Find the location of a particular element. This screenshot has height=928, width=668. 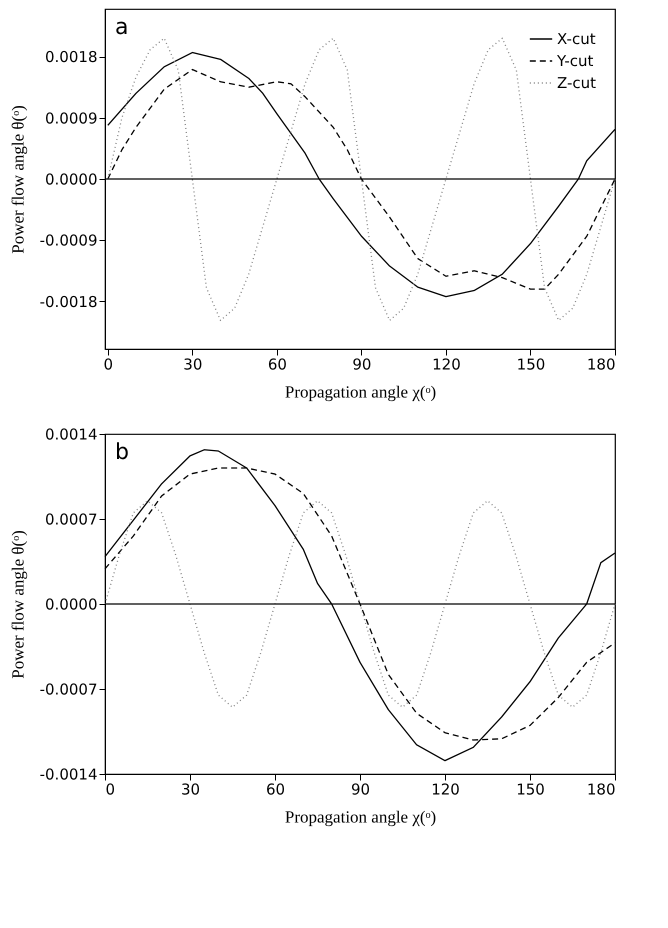

legend-label: Z-cut is located at coordinates (576, 83).